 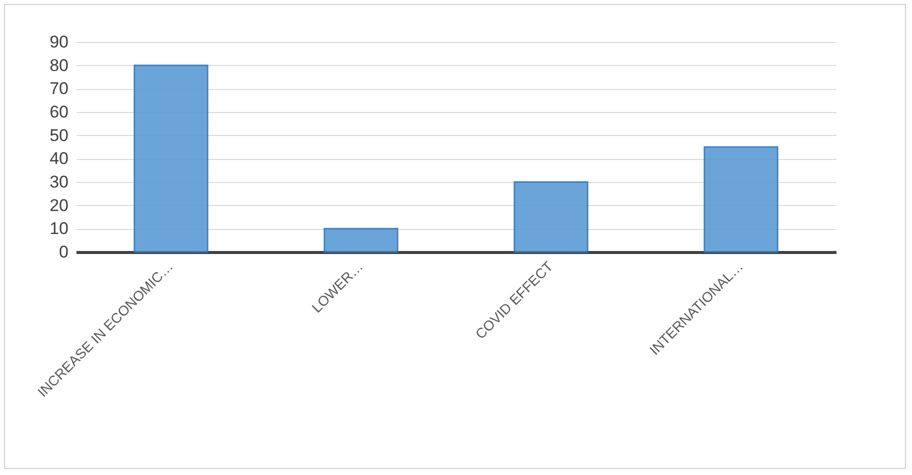 I want to click on y-tick-label: 90, so click(x=59, y=42).